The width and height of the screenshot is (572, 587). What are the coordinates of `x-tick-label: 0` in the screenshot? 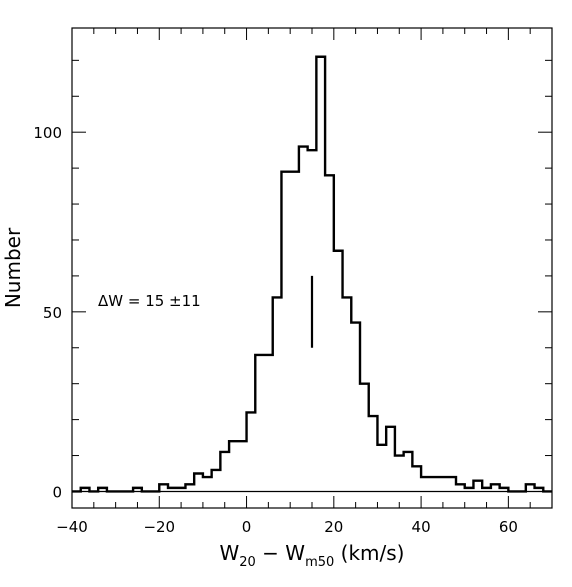 It's located at (247, 527).